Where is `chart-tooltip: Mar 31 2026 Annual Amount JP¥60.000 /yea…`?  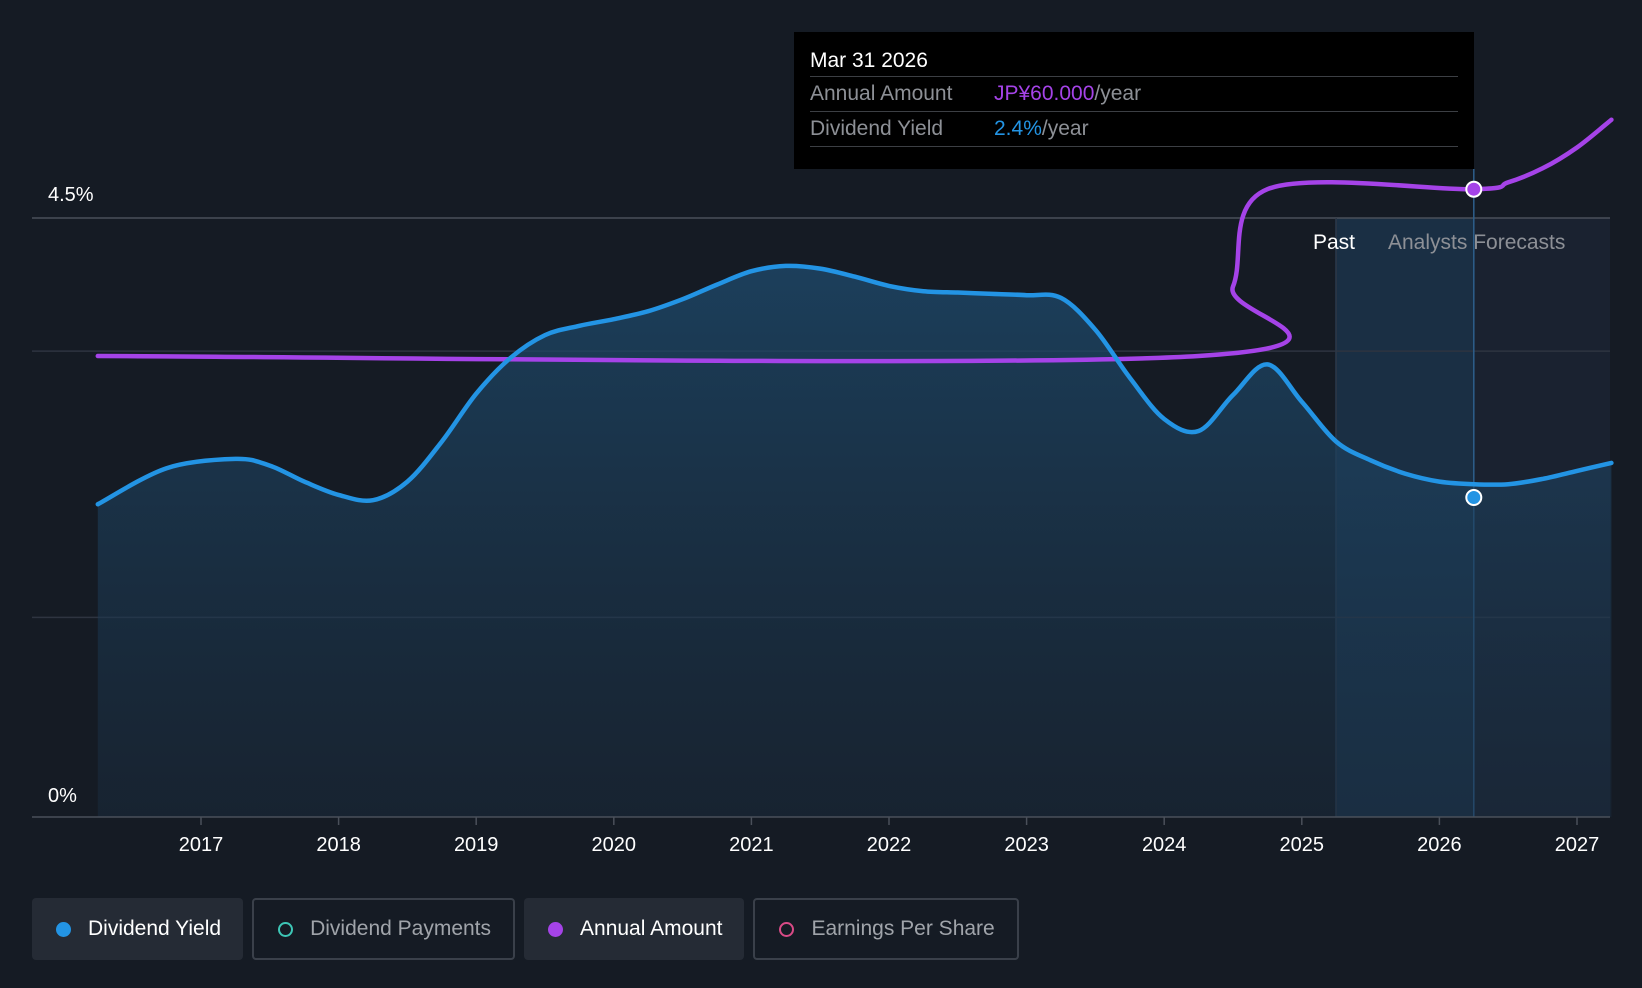 chart-tooltip: Mar 31 2026 Annual Amount JP¥60.000 /yea… is located at coordinates (1134, 100).